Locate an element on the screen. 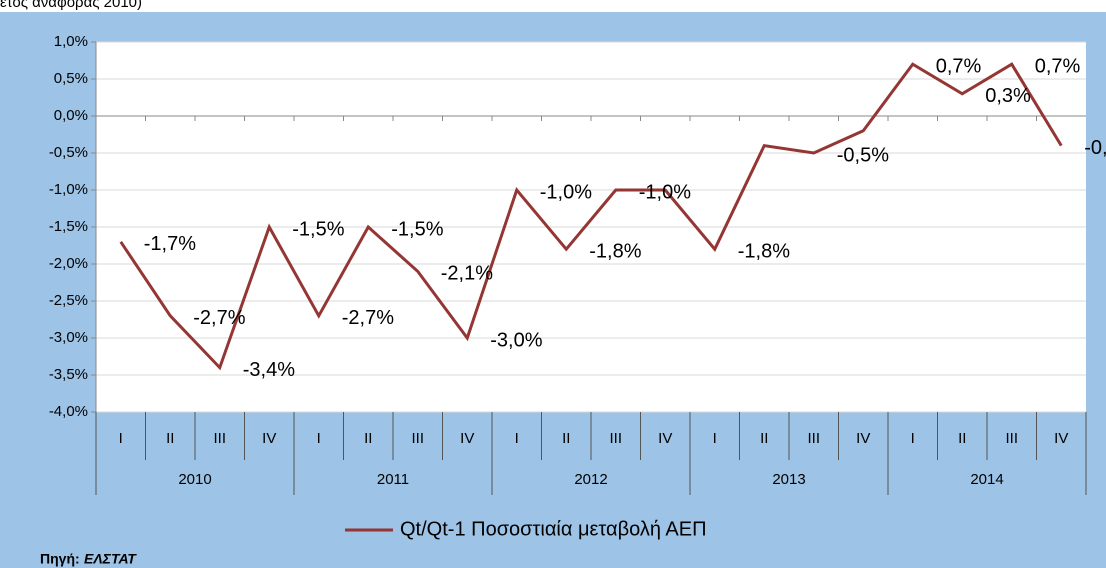  year-label: 2012 is located at coordinates (590, 479).